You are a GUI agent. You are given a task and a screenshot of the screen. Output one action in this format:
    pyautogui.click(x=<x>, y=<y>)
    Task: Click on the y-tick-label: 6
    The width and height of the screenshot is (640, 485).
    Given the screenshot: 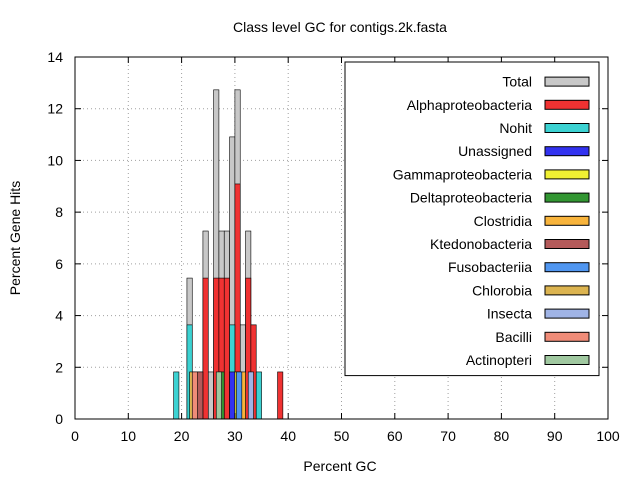 What is the action you would take?
    pyautogui.click(x=59, y=264)
    